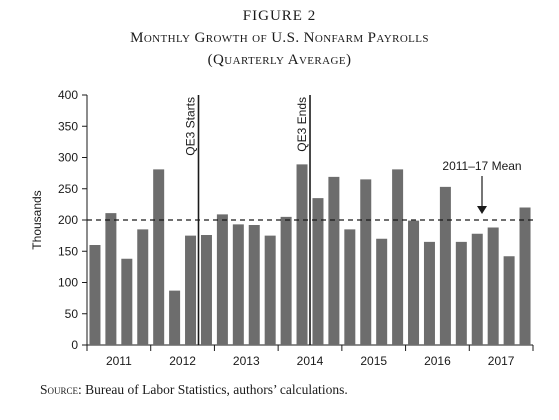 The image size is (559, 420). I want to click on mean-label: 2011–17 Mean, so click(481, 166).